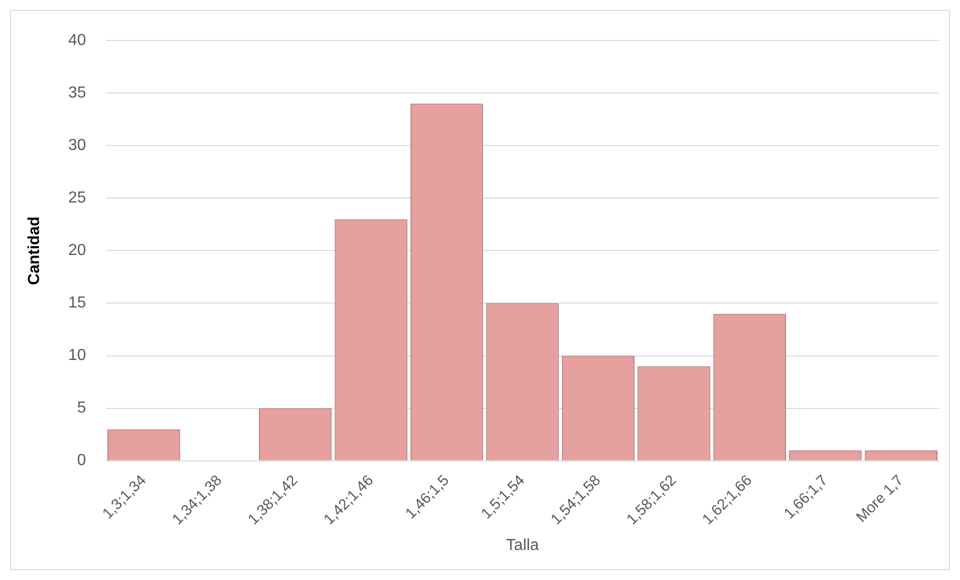 Image resolution: width=960 pixels, height=580 pixels. What do you see at coordinates (77, 41) in the screenshot?
I see `y-tick-label: 40` at bounding box center [77, 41].